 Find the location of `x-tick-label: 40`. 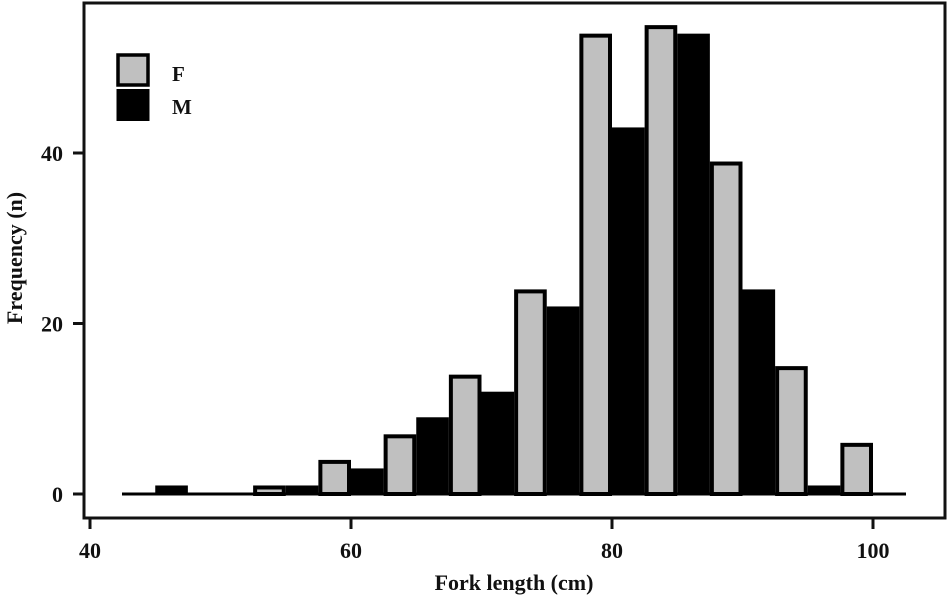

x-tick-label: 40 is located at coordinates (90, 550).